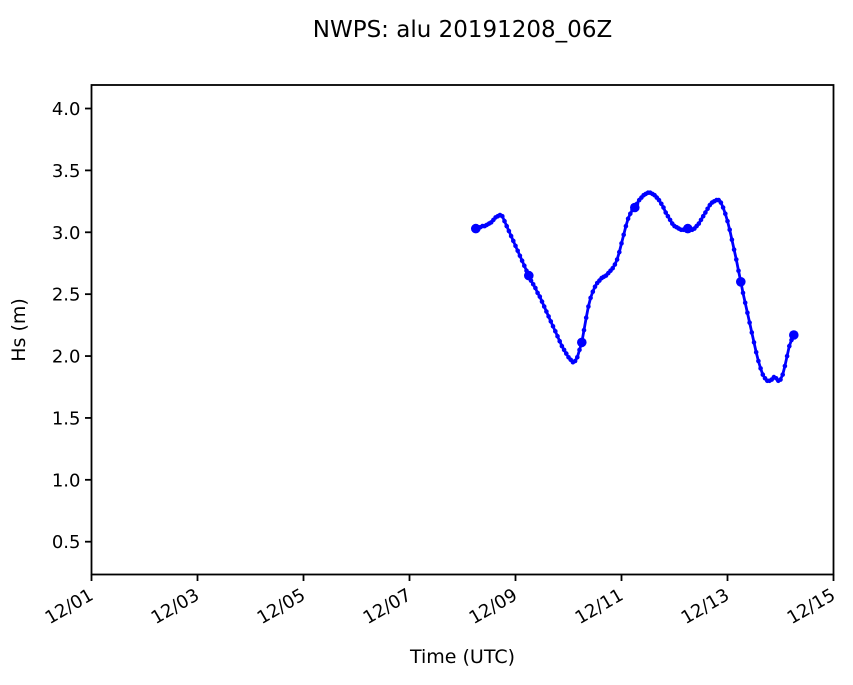  I want to click on y-tick-label: 0.5, so click(66, 542).